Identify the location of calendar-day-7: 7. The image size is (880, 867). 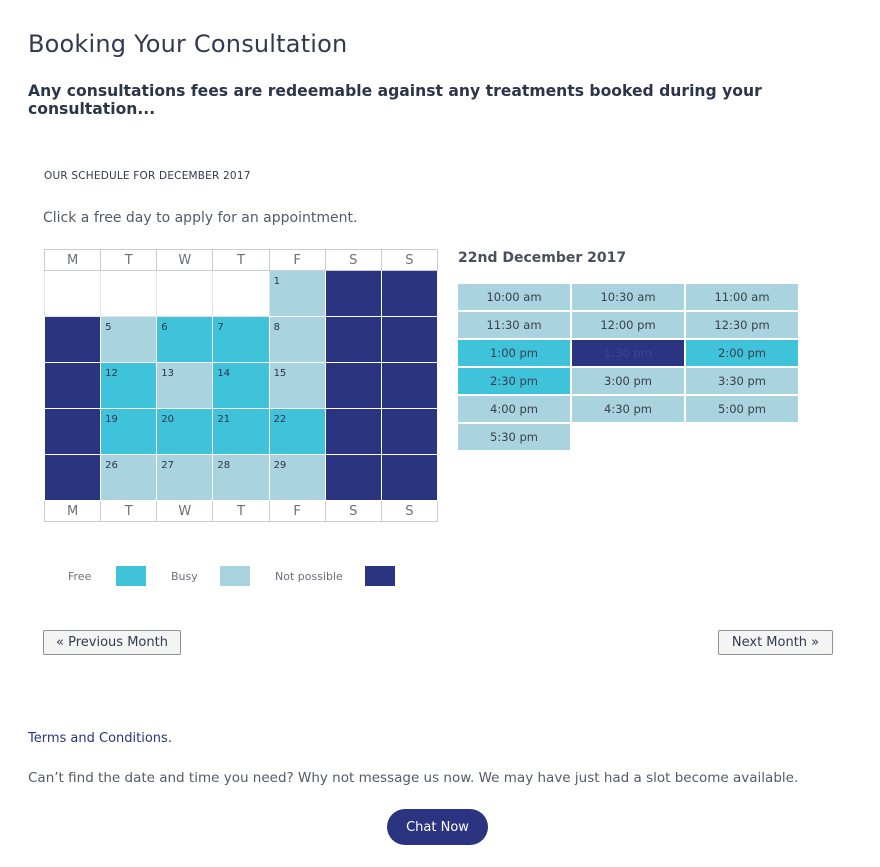
(241, 339).